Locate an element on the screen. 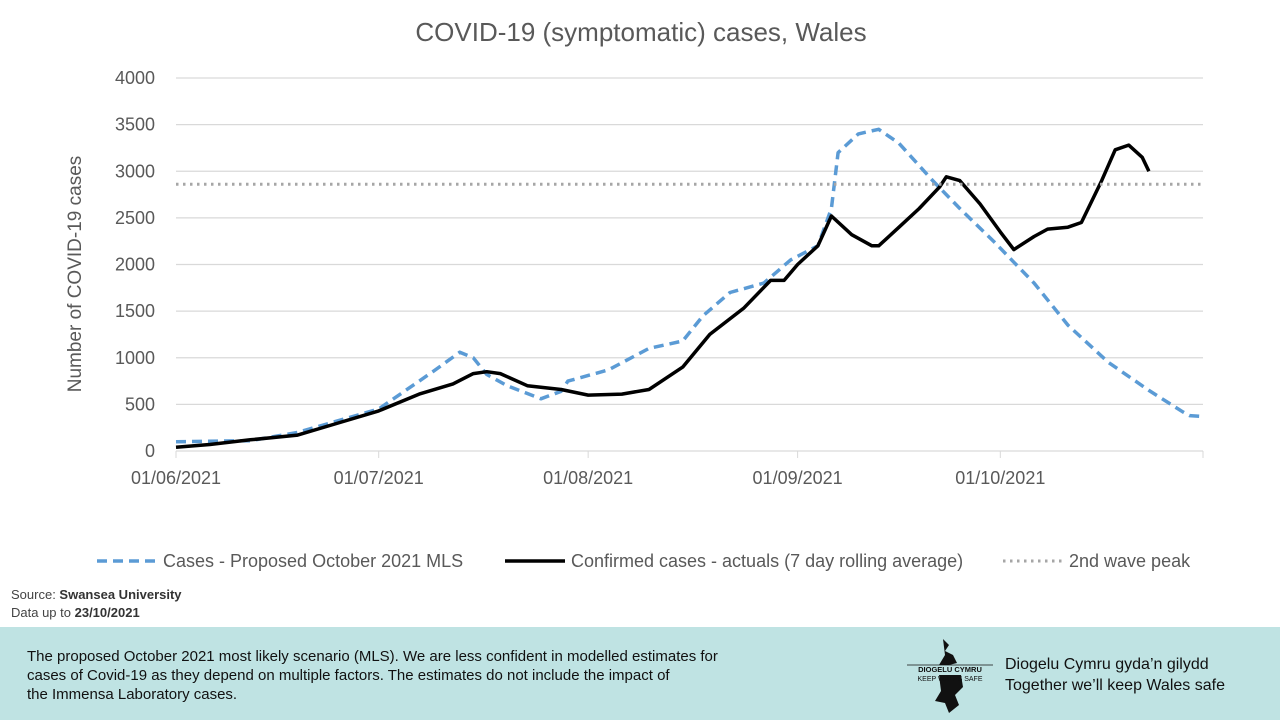  y-tick-label: 500 is located at coordinates (140, 404).